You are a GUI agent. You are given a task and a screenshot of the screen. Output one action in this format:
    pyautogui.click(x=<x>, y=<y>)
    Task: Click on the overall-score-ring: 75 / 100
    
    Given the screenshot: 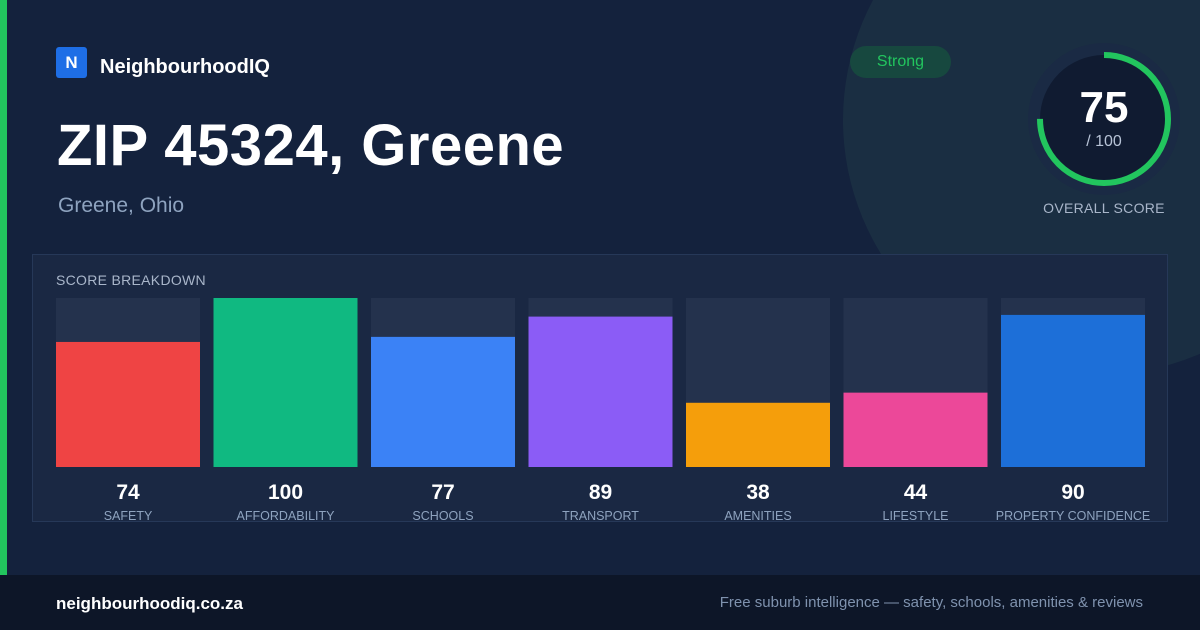 What is the action you would take?
    pyautogui.click(x=1104, y=119)
    